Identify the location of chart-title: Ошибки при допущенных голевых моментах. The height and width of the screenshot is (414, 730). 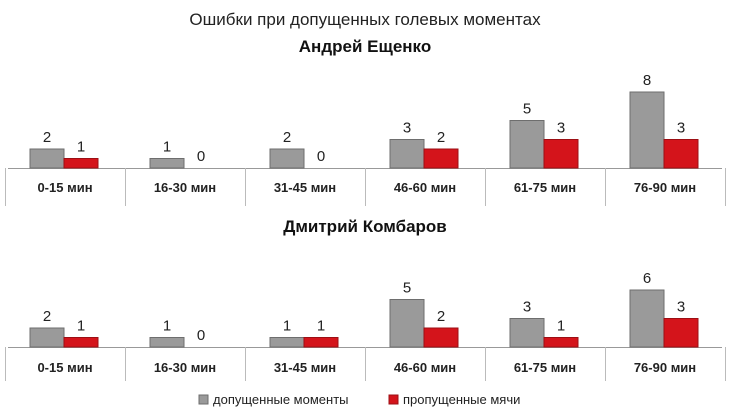
(365, 19).